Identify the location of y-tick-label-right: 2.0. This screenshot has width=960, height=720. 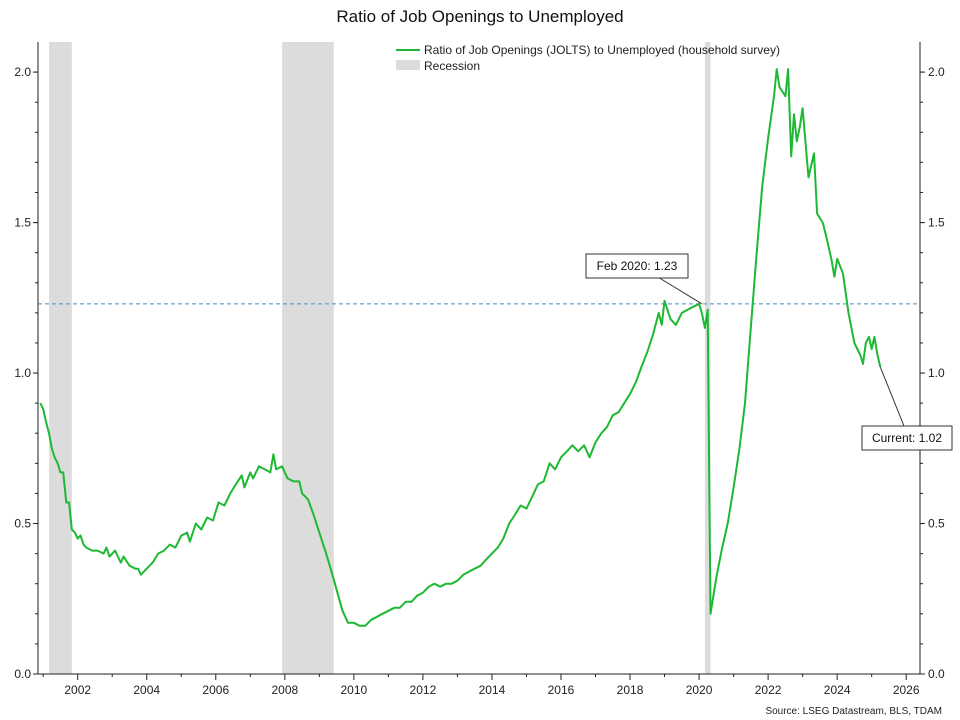
(936, 72).